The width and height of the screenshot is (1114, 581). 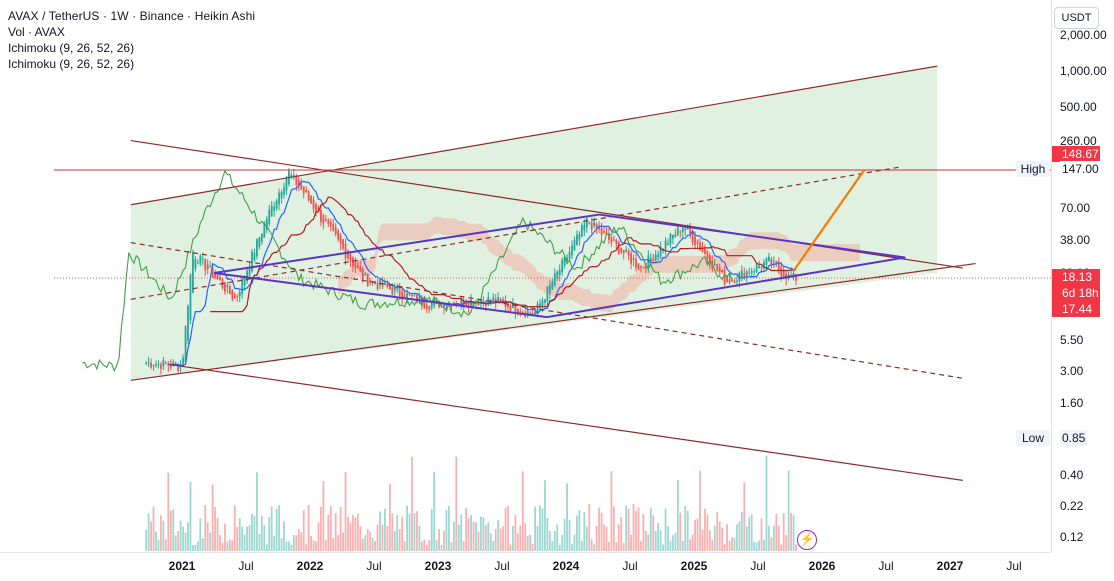 What do you see at coordinates (822, 566) in the screenshot?
I see `time-tick-label: 2026` at bounding box center [822, 566].